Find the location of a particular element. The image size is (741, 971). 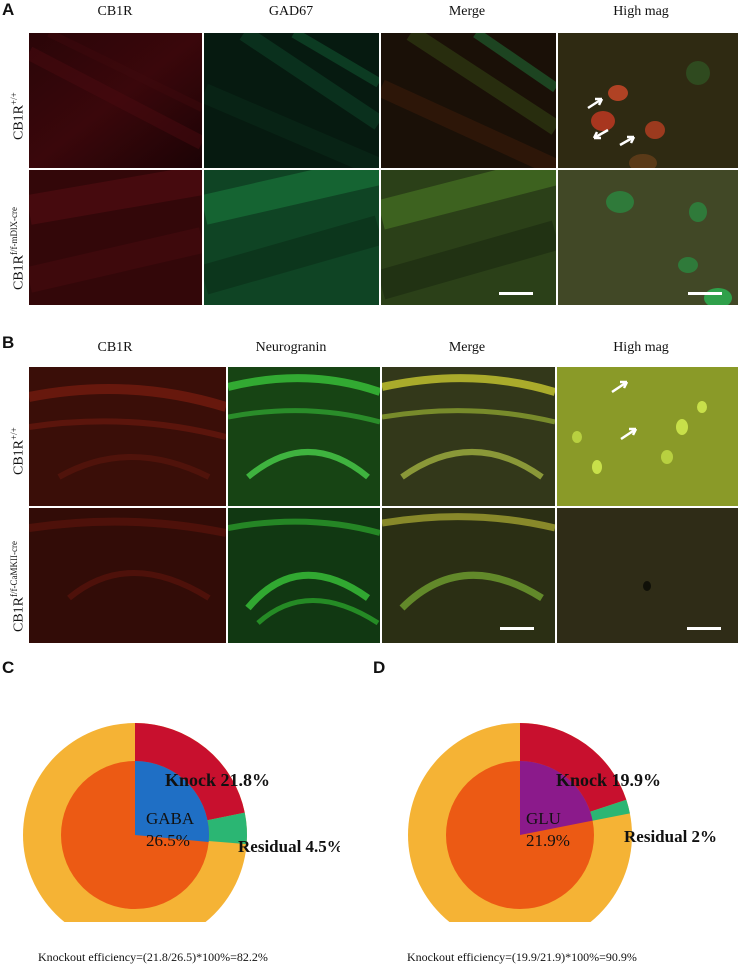

pie-c-inner-label-2: 26.5% is located at coordinates (168, 840).